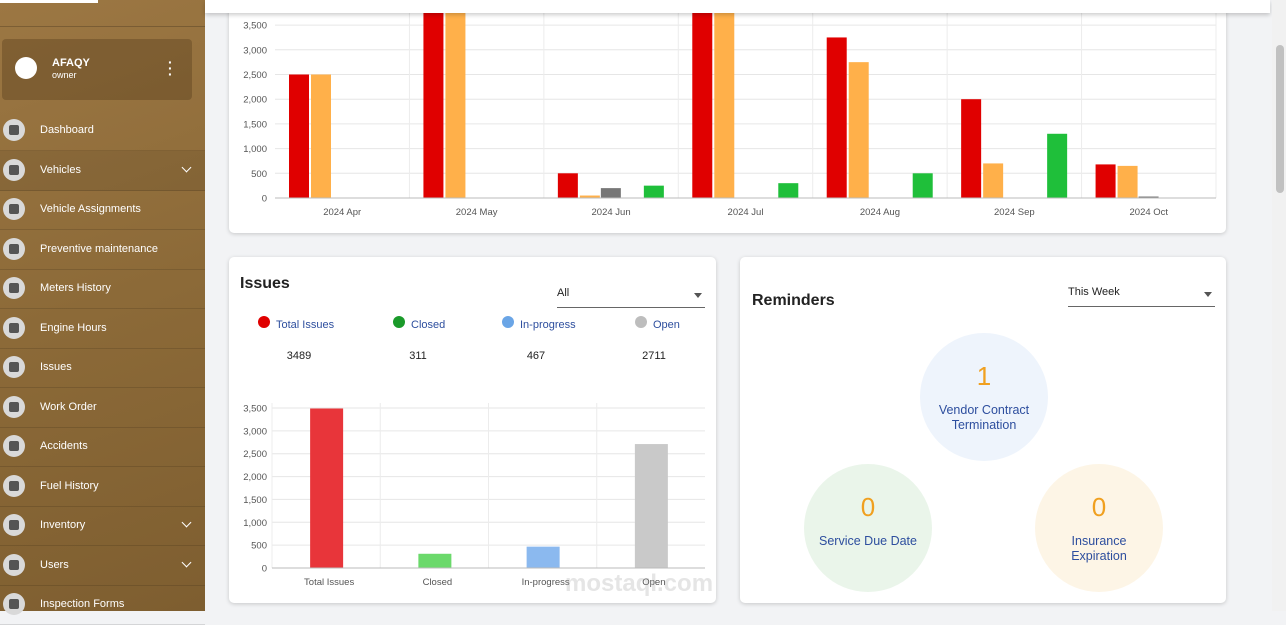 Image resolution: width=1286 pixels, height=625 pixels. Describe the element at coordinates (63, 525) in the screenshot. I see `menu-label: Inventory` at that location.